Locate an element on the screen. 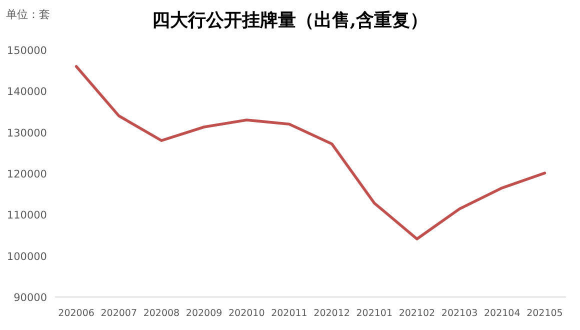  x-tick-label: 202009 is located at coordinates (204, 313).